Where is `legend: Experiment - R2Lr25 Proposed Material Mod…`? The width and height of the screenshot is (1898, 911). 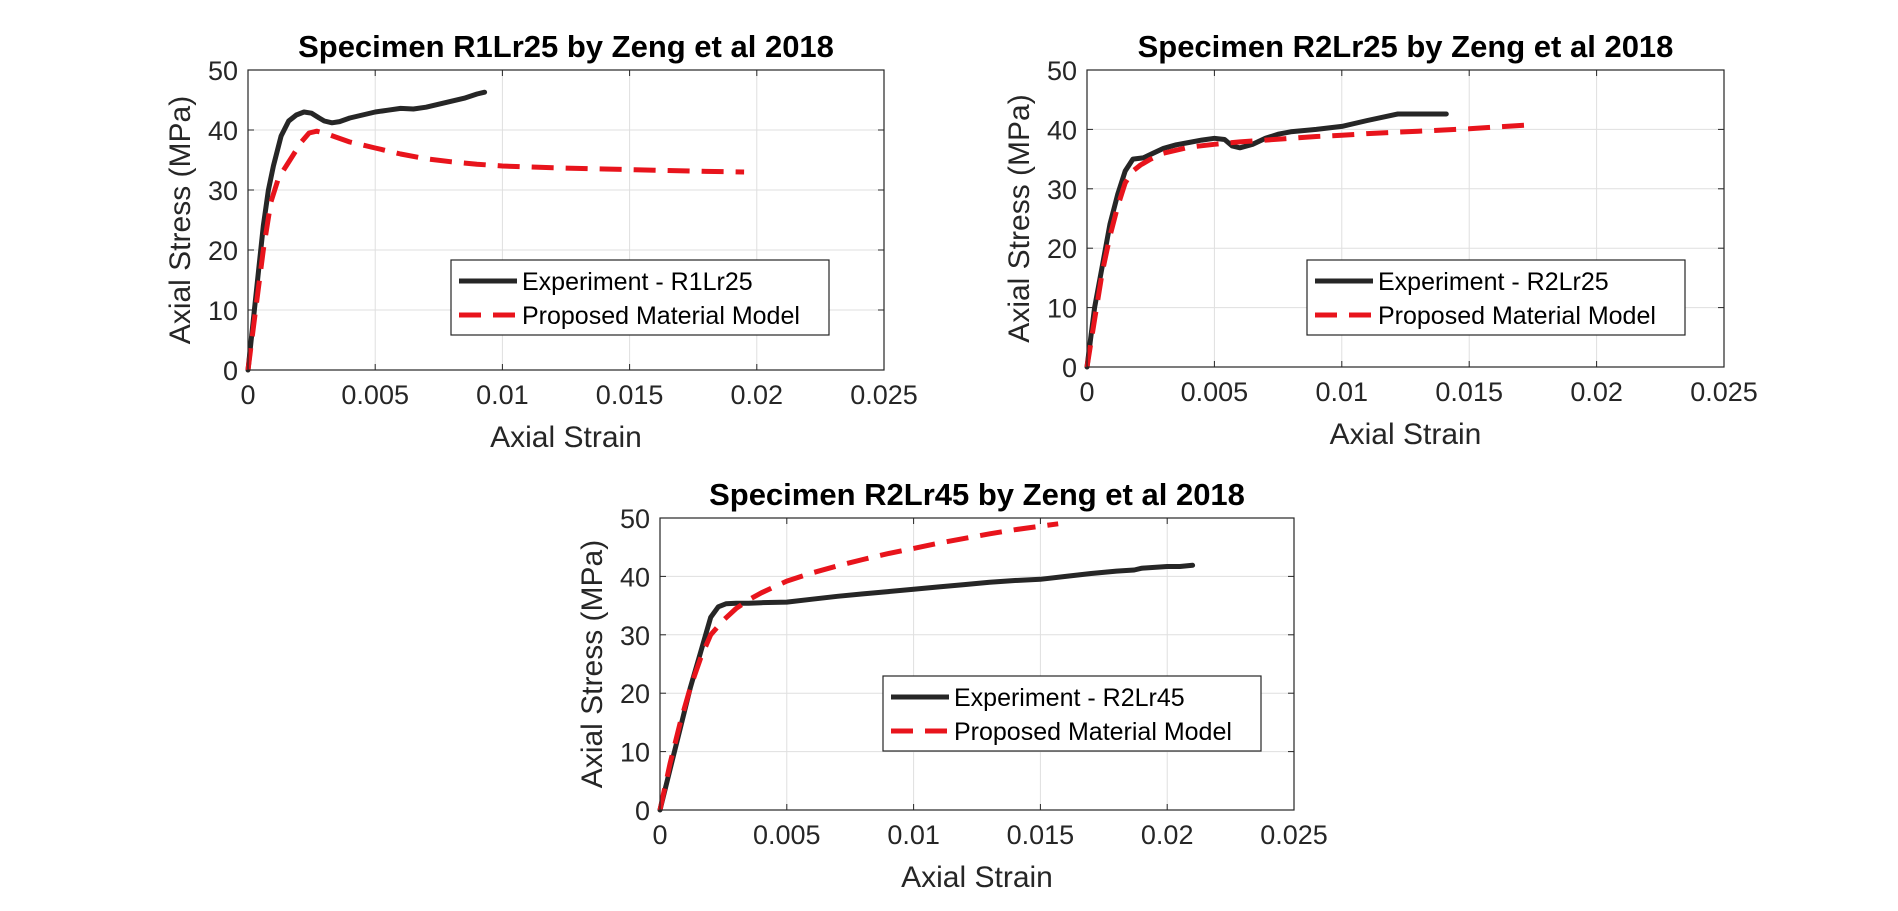
legend: Experiment - R2Lr25 Proposed Material Mod… is located at coordinates (1496, 297).